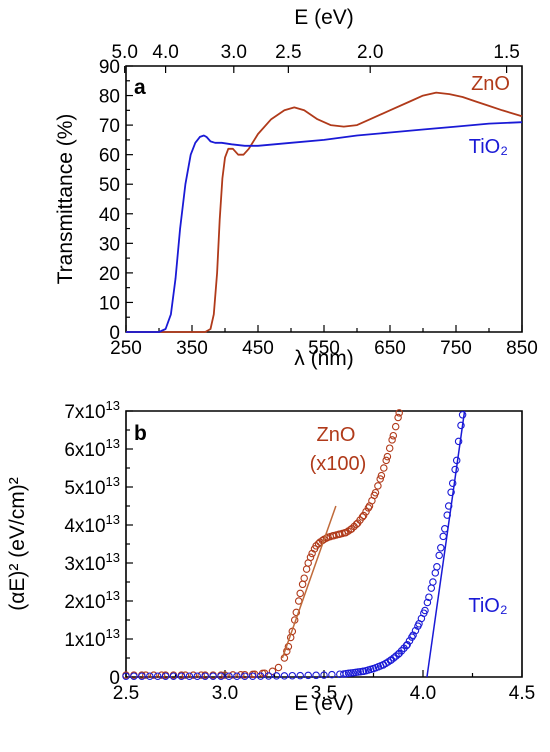 This screenshot has height=752, width=550. Describe the element at coordinates (165, 52) in the screenshot. I see `panel-a-toptick-label: 4.0` at that location.